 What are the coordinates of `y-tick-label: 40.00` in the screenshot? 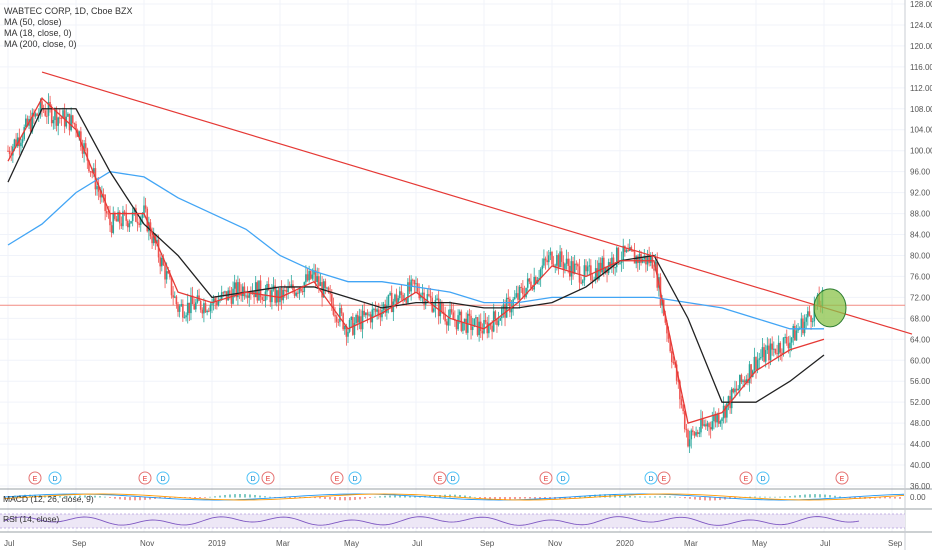 It's located at (920, 465).